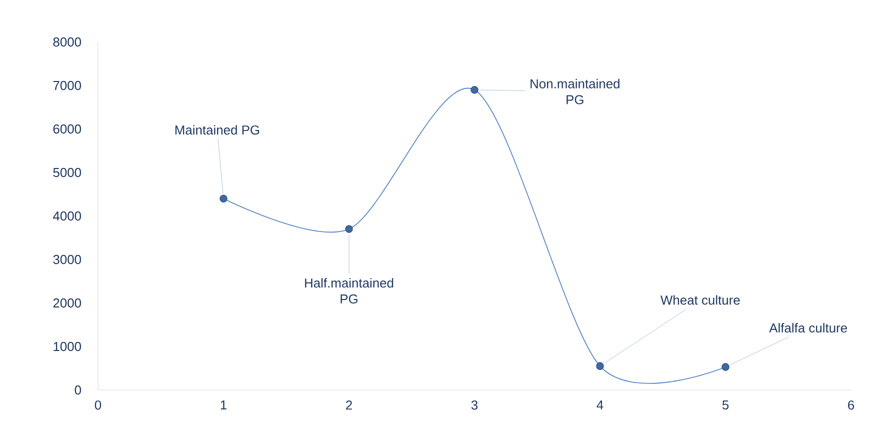  I want to click on x-tick-label: 4, so click(600, 405).